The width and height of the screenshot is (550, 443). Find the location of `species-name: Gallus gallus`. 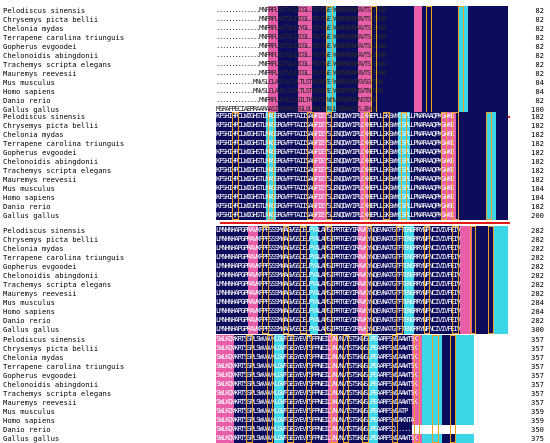

species-name: Gallus gallus is located at coordinates (31, 329).